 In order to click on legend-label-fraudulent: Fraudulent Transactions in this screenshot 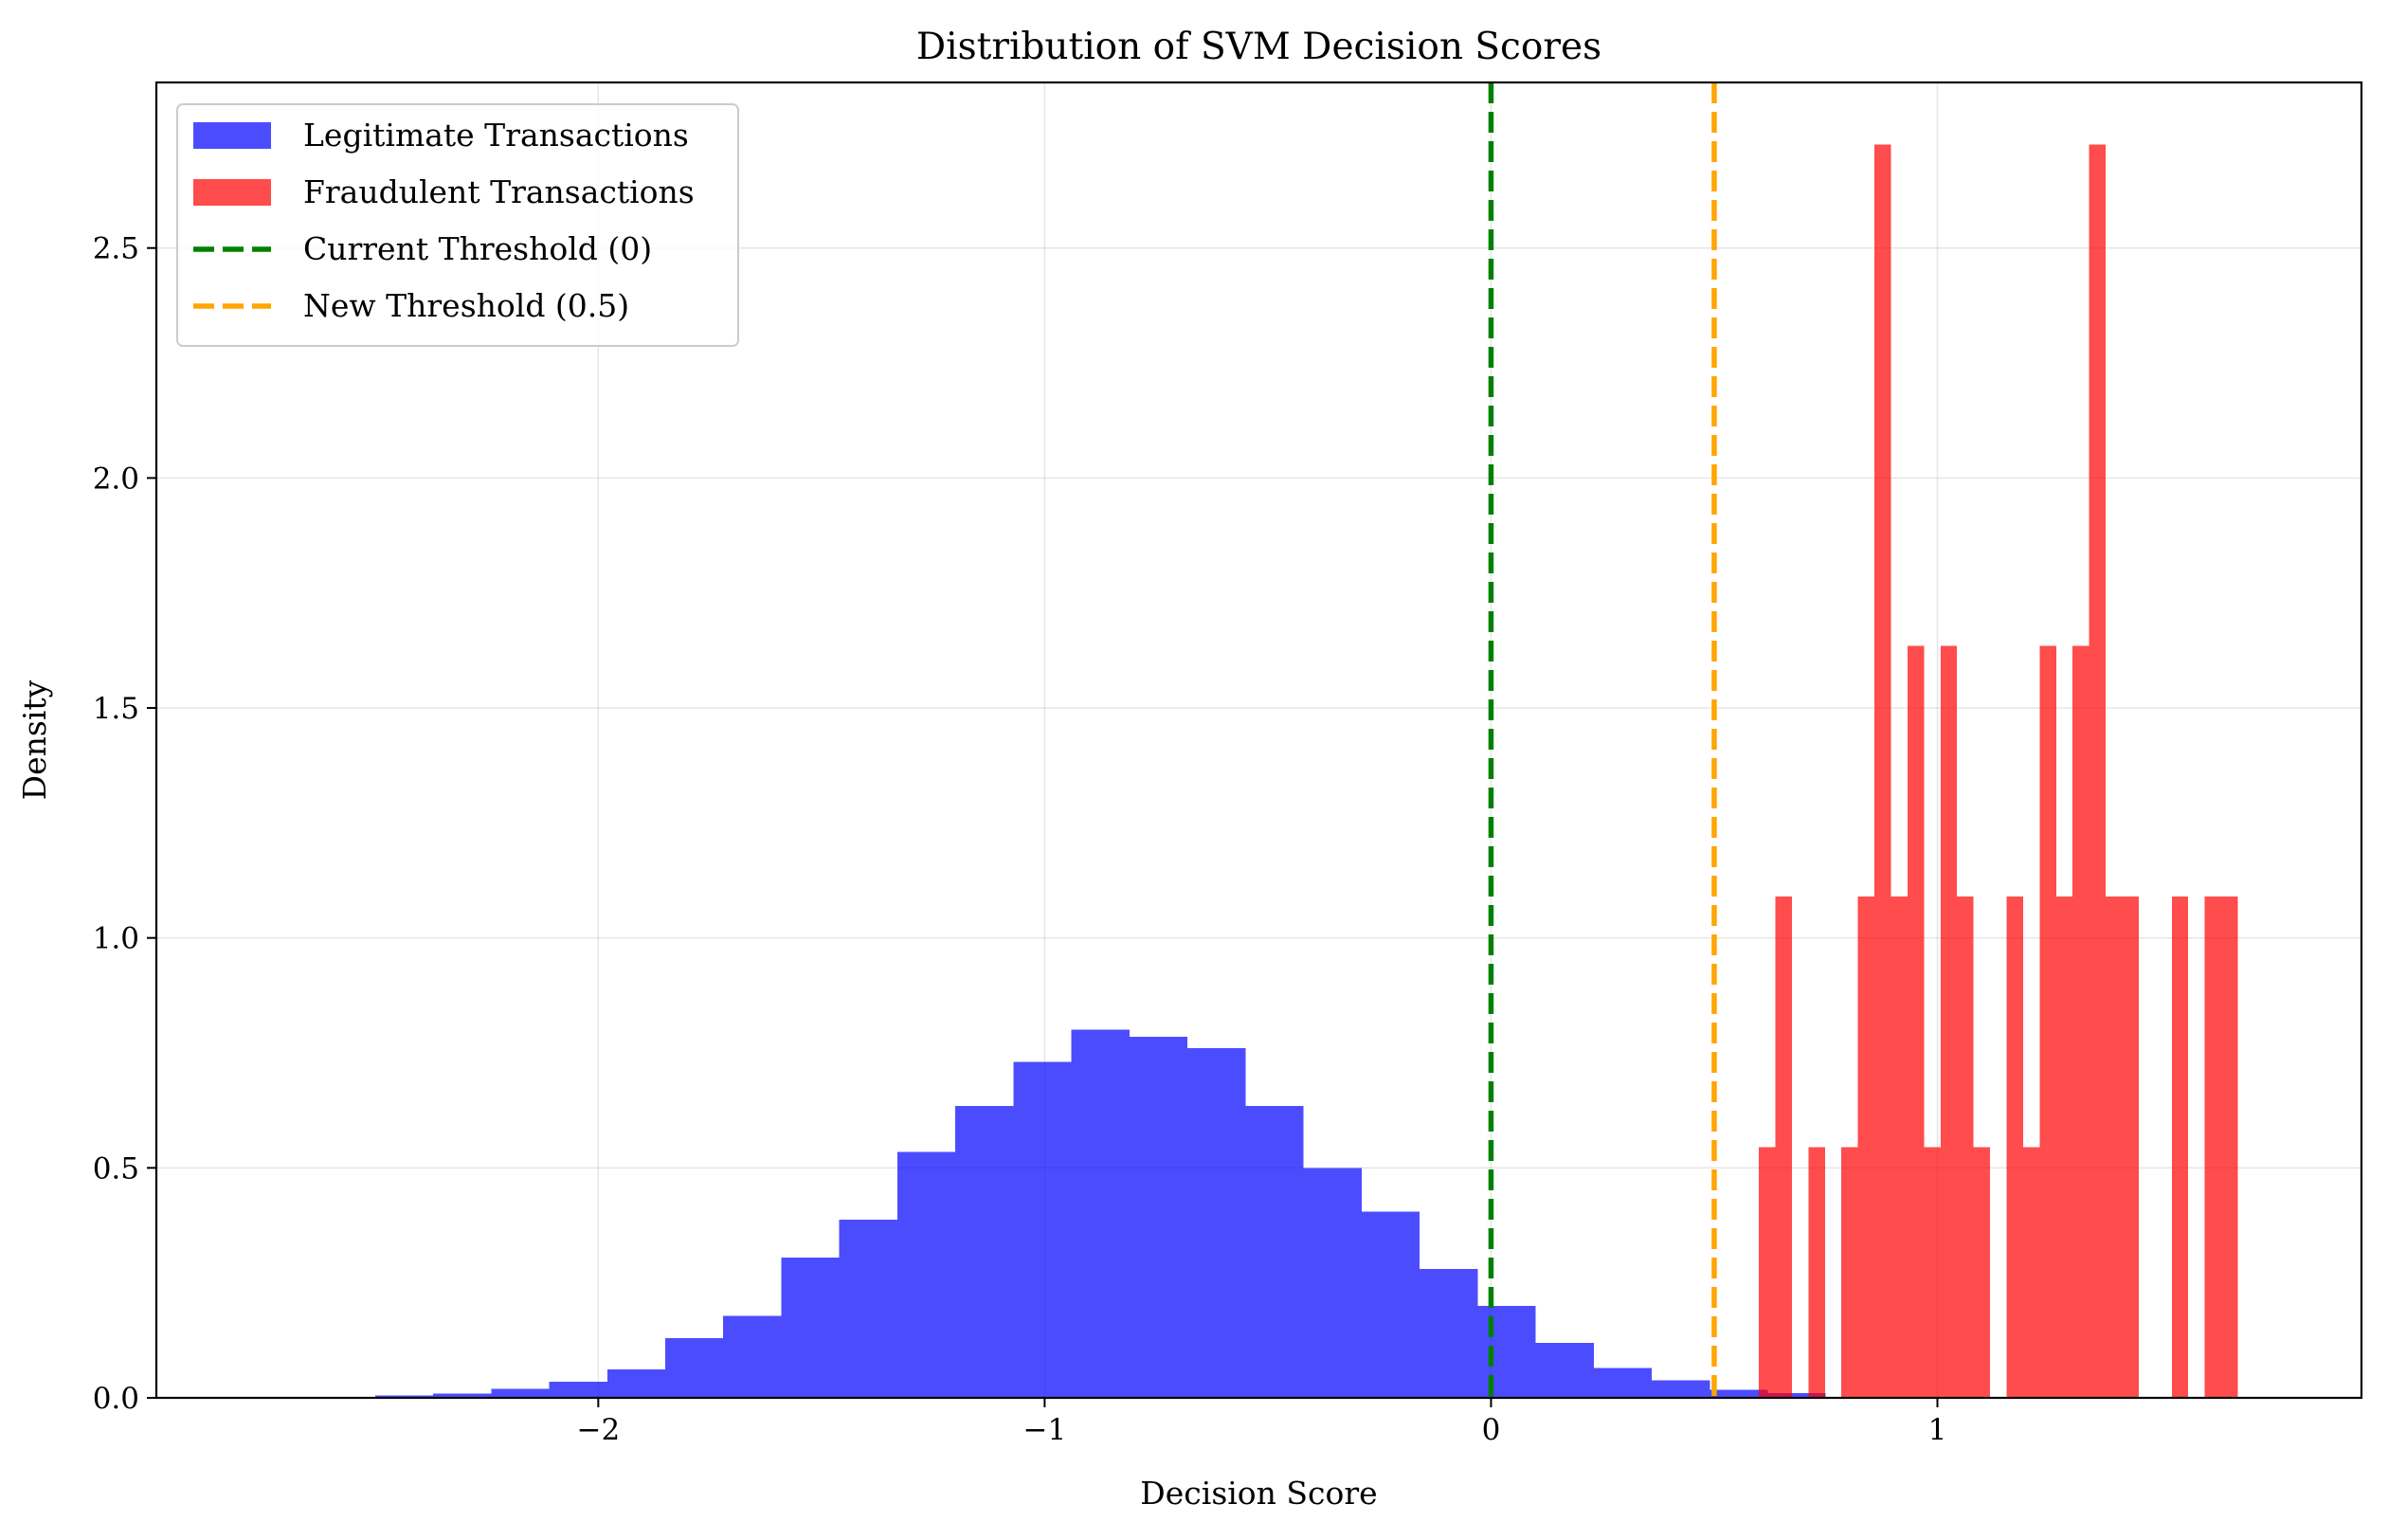, I will do `click(499, 192)`.